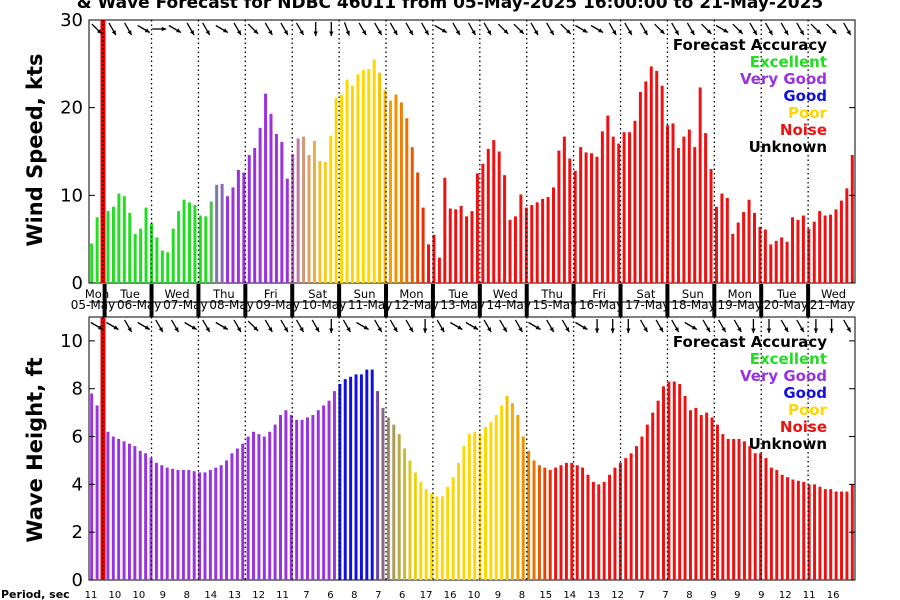 The image size is (900, 600). Describe the element at coordinates (693, 294) in the screenshot. I see `day-label: Sun` at that location.